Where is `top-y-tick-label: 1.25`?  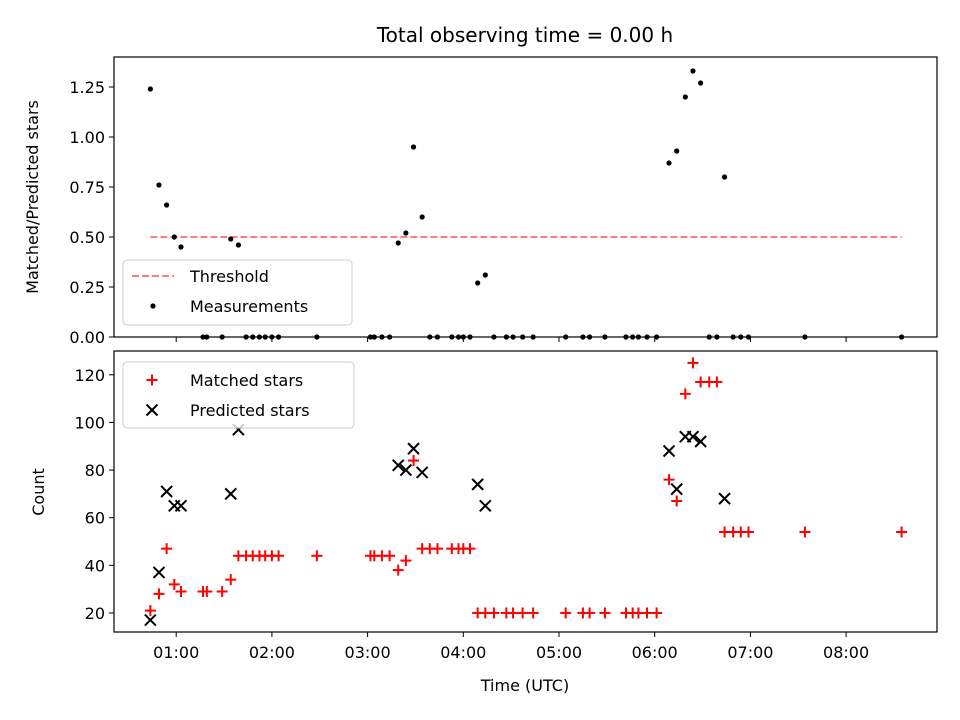 top-y-tick-label: 1.25 is located at coordinates (87, 87).